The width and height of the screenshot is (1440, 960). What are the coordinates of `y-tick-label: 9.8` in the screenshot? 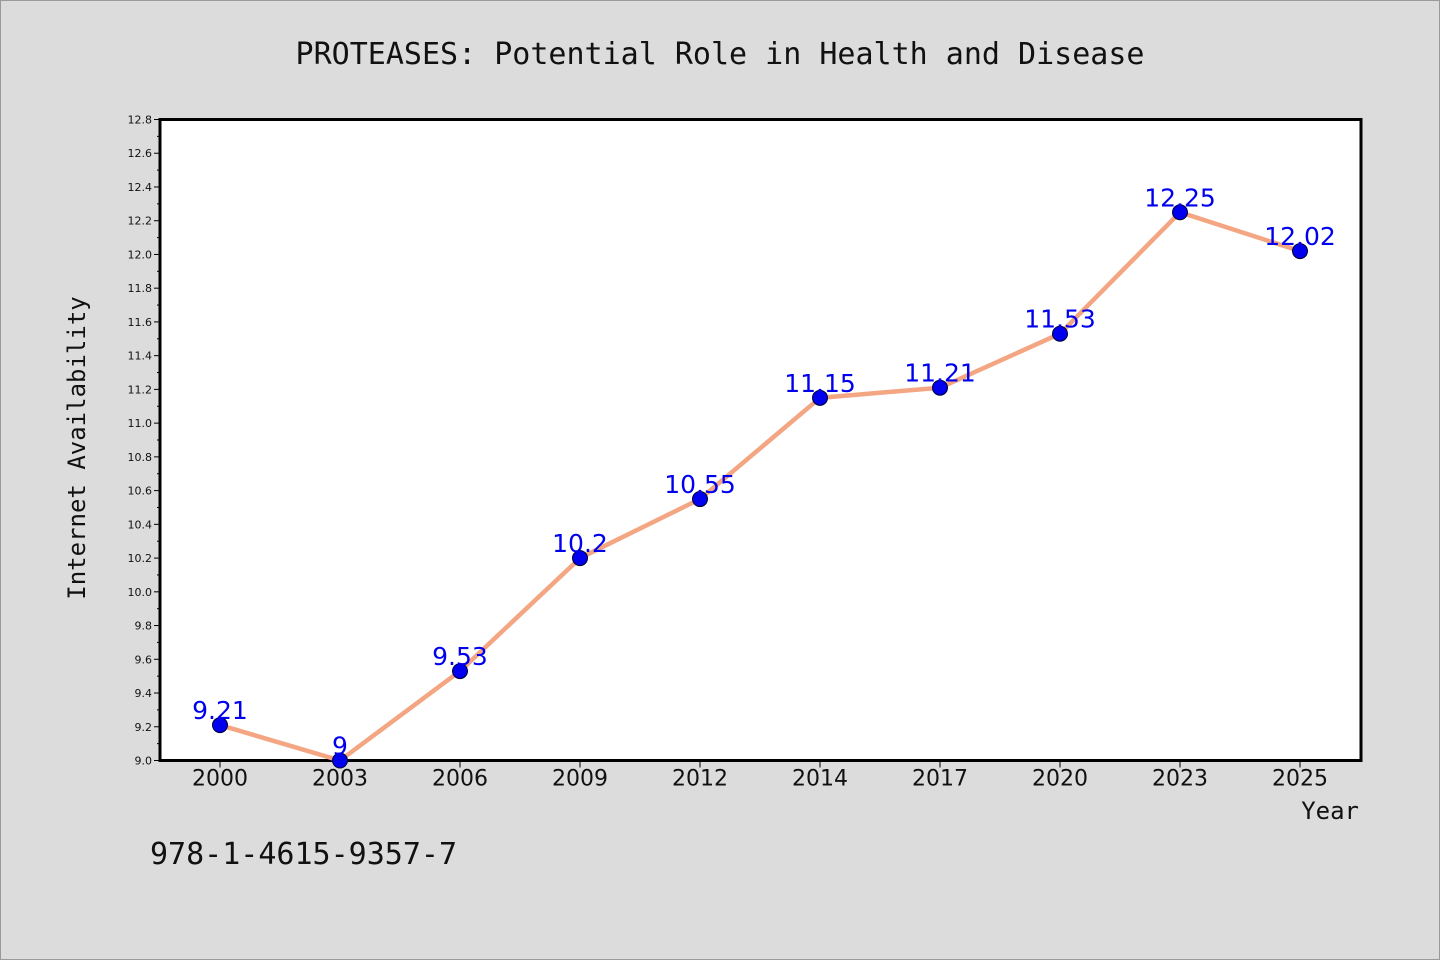 It's located at (144, 626).